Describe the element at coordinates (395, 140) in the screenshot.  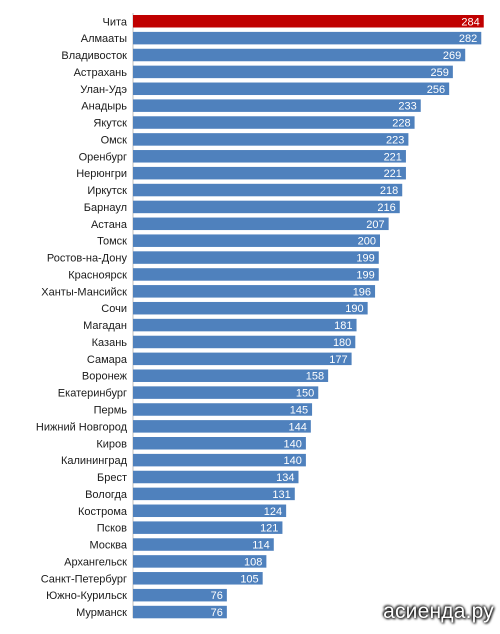
I see `value-label: 223` at that location.